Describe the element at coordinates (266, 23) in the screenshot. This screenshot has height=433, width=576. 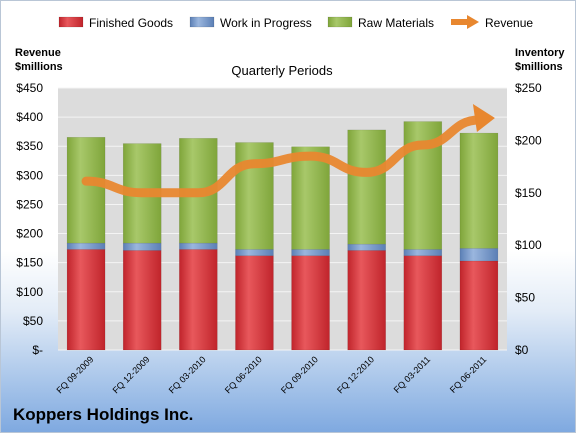
I see `legend-work-in-progress-label: Work in Progress` at that location.